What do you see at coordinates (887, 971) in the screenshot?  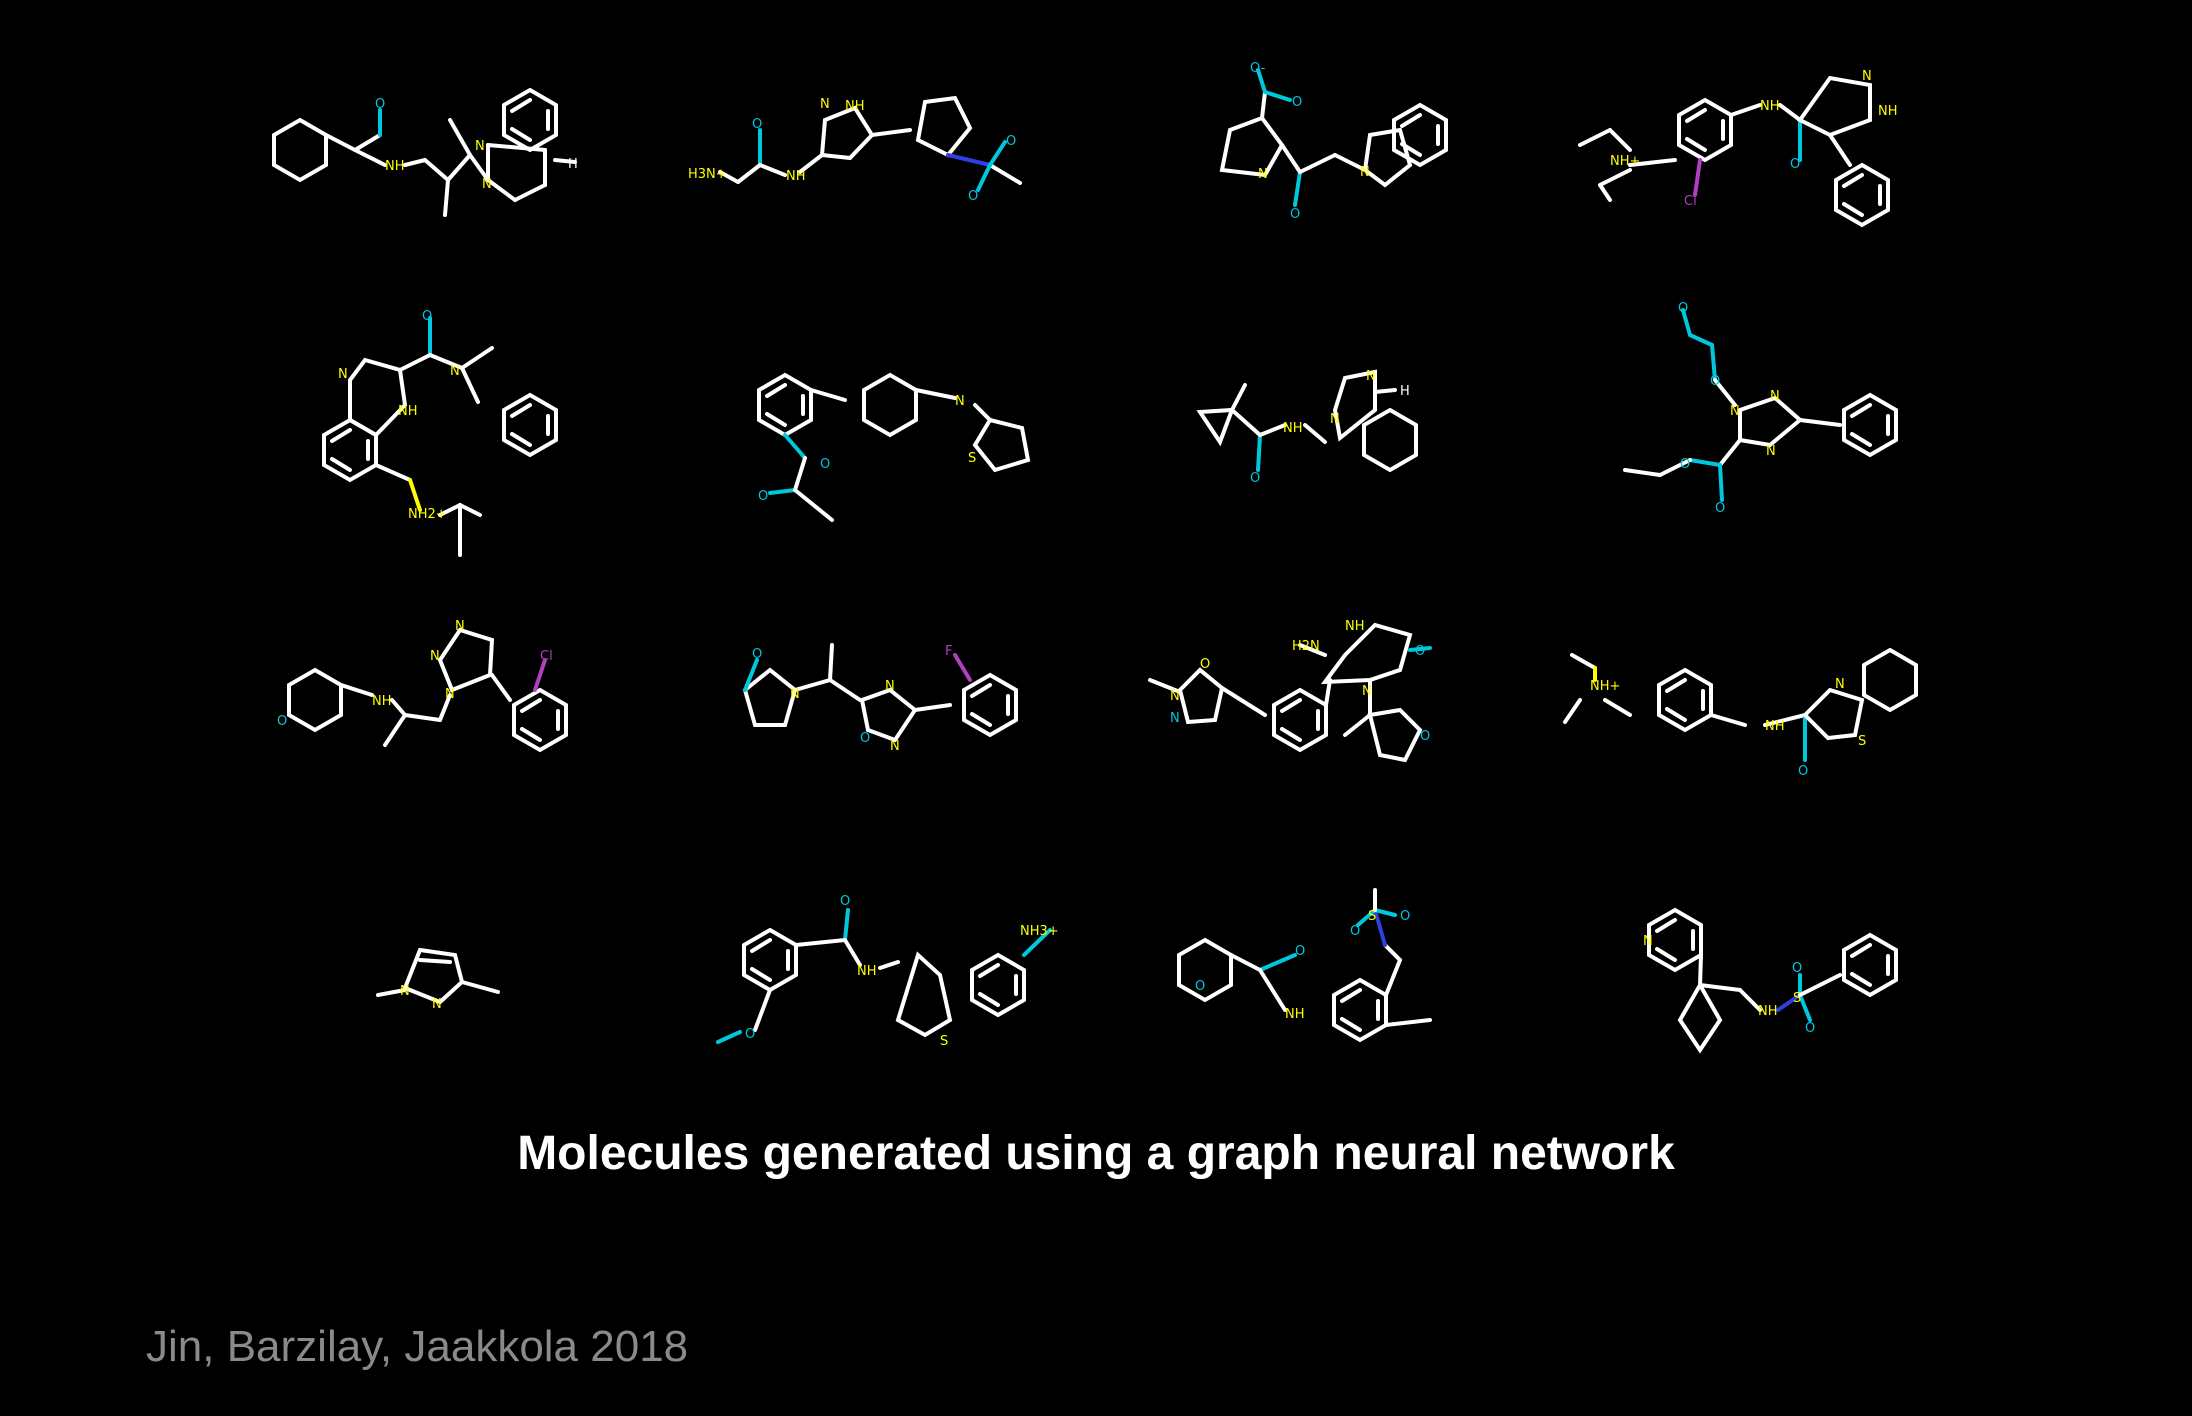 I see `molecule-14: O NH O NH3+ S` at bounding box center [887, 971].